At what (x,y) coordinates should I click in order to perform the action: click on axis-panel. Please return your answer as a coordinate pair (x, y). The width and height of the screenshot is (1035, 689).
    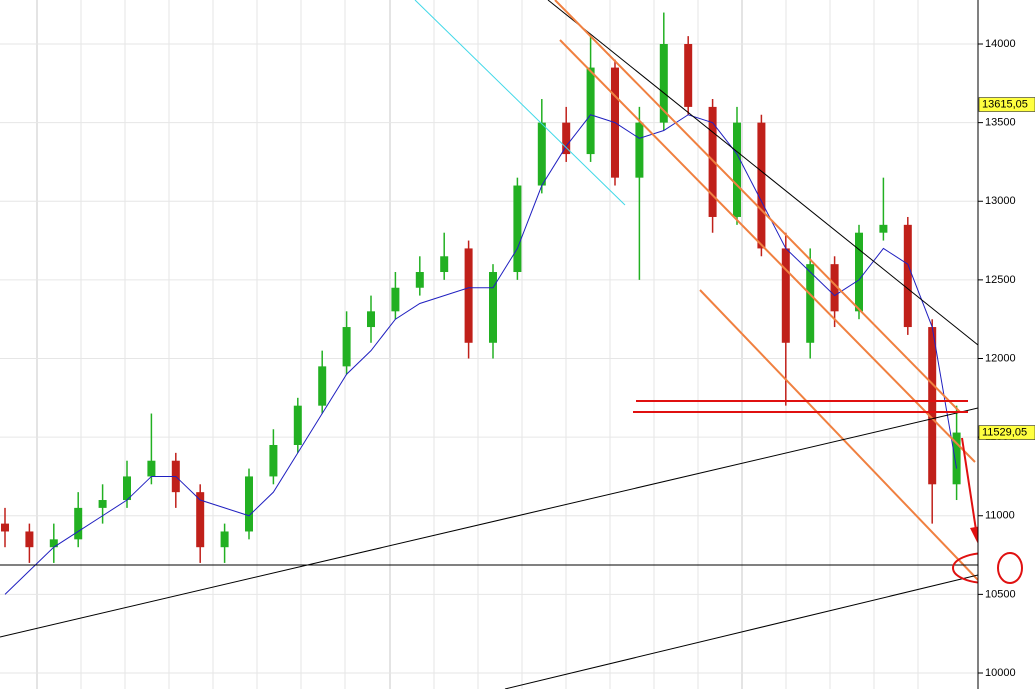
    Looking at the image, I should click on (1006, 344).